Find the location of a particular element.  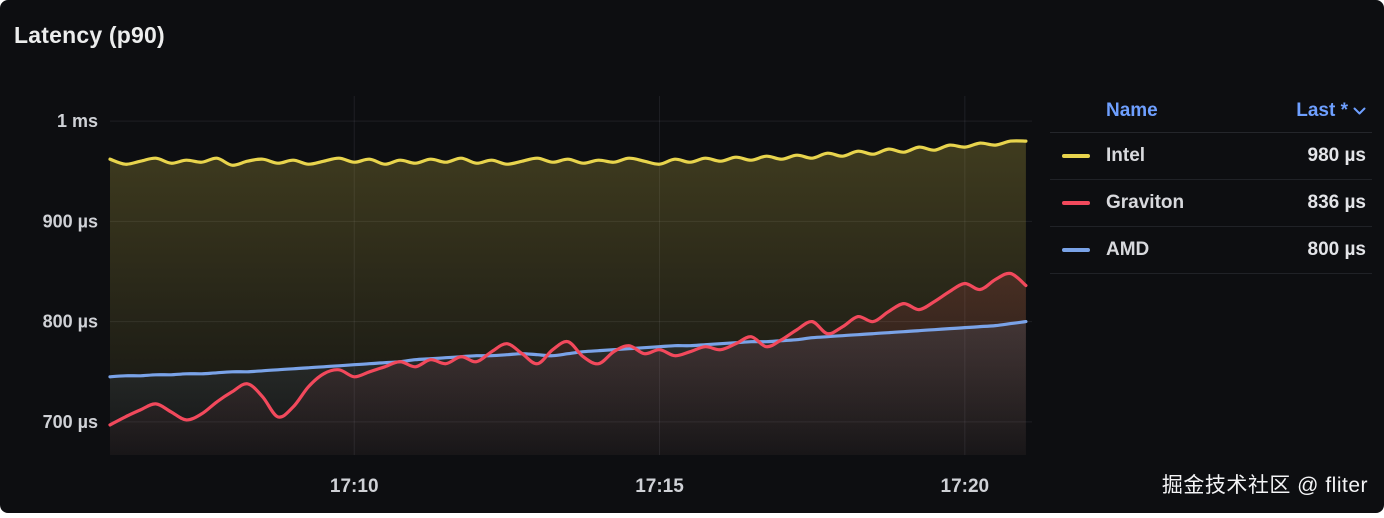

series-last-value: 836 µs is located at coordinates (1337, 202).